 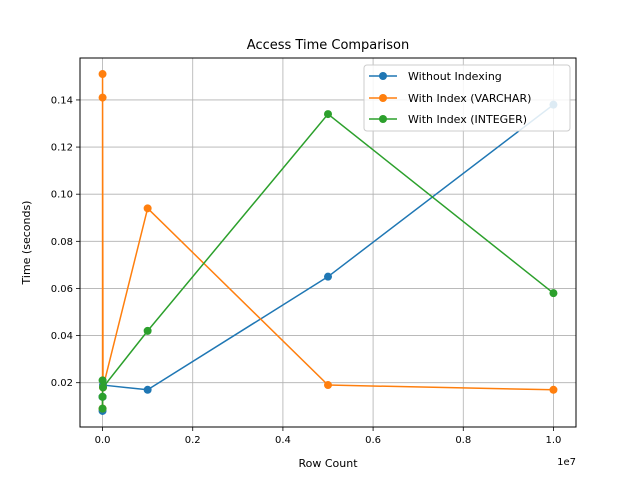 I want to click on legend-frame, so click(x=467, y=98).